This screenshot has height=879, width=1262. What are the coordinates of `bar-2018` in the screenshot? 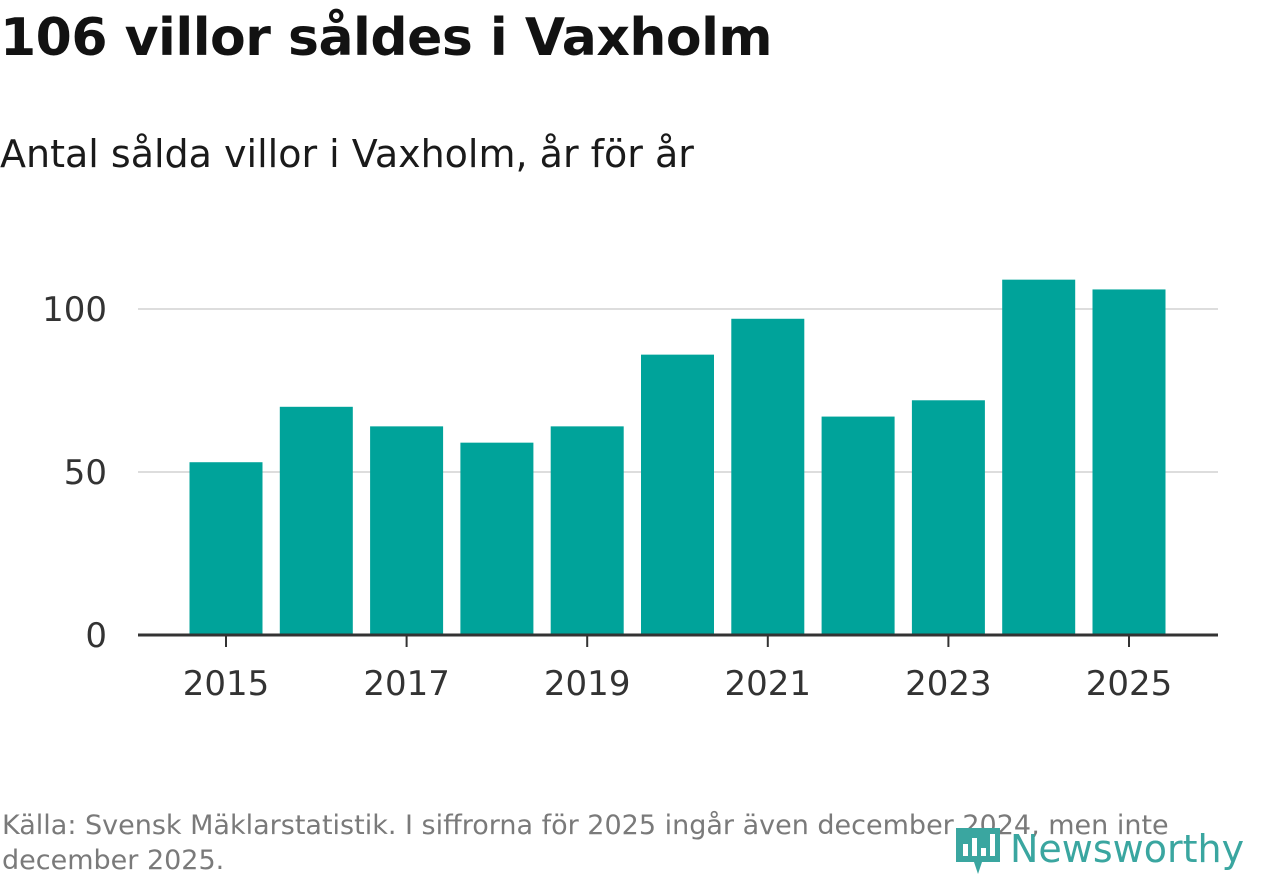 It's located at (497, 538).